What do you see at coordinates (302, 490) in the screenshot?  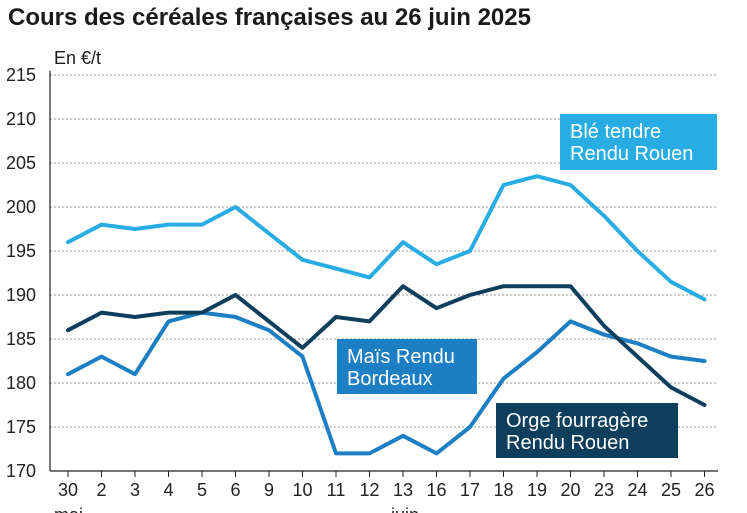 I see `x-tick-label: 10` at bounding box center [302, 490].